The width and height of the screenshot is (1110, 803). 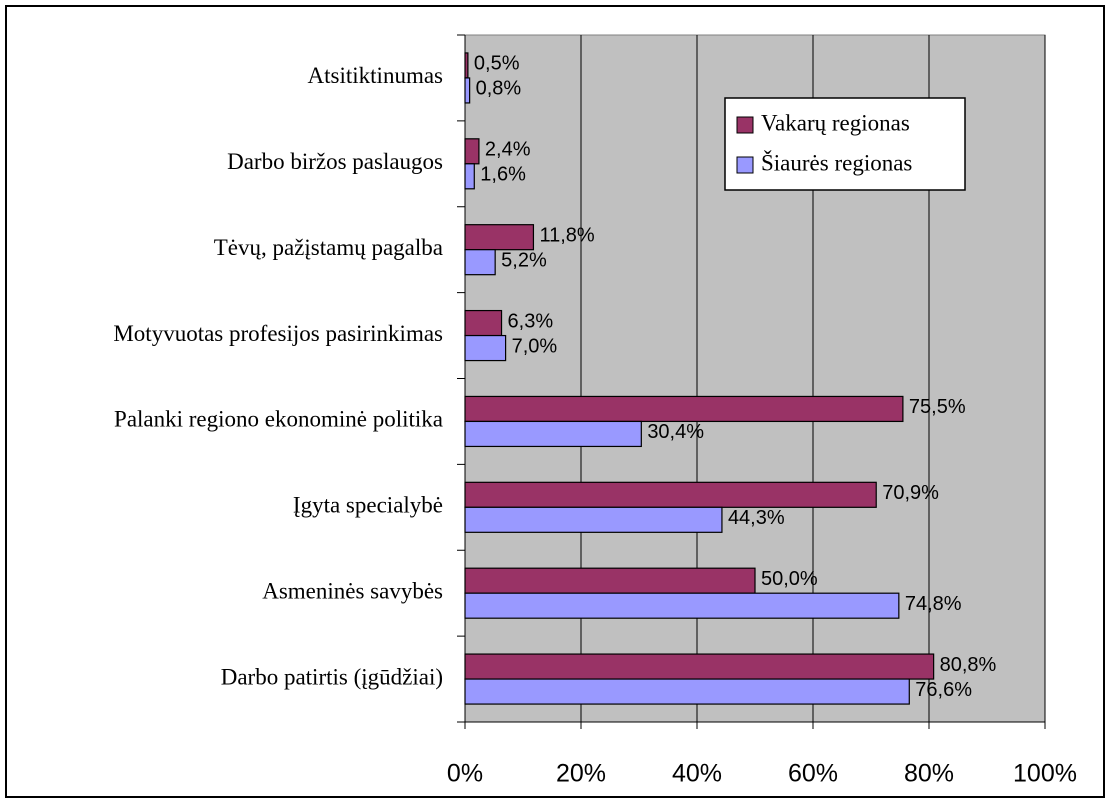 What do you see at coordinates (813, 774) in the screenshot?
I see `x-tick-label: 60%` at bounding box center [813, 774].